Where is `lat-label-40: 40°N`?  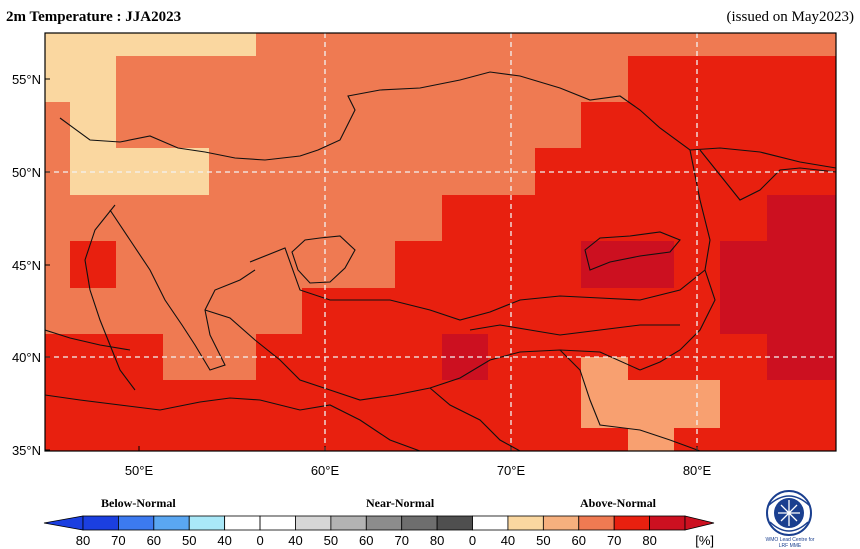 lat-label-40: 40°N is located at coordinates (26, 357).